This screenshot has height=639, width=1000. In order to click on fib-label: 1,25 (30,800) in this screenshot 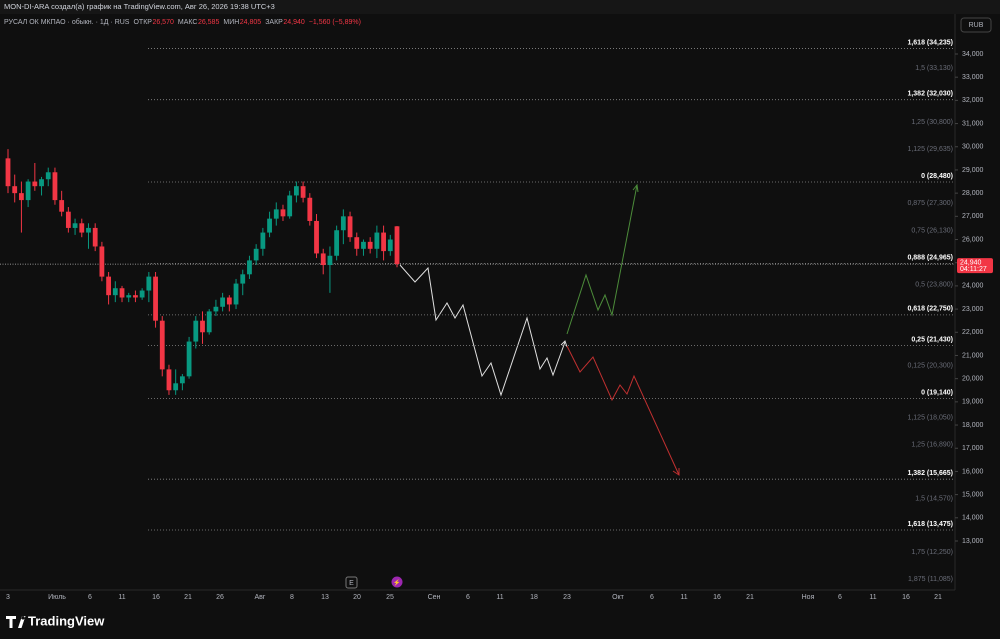, I will do `click(932, 122)`.